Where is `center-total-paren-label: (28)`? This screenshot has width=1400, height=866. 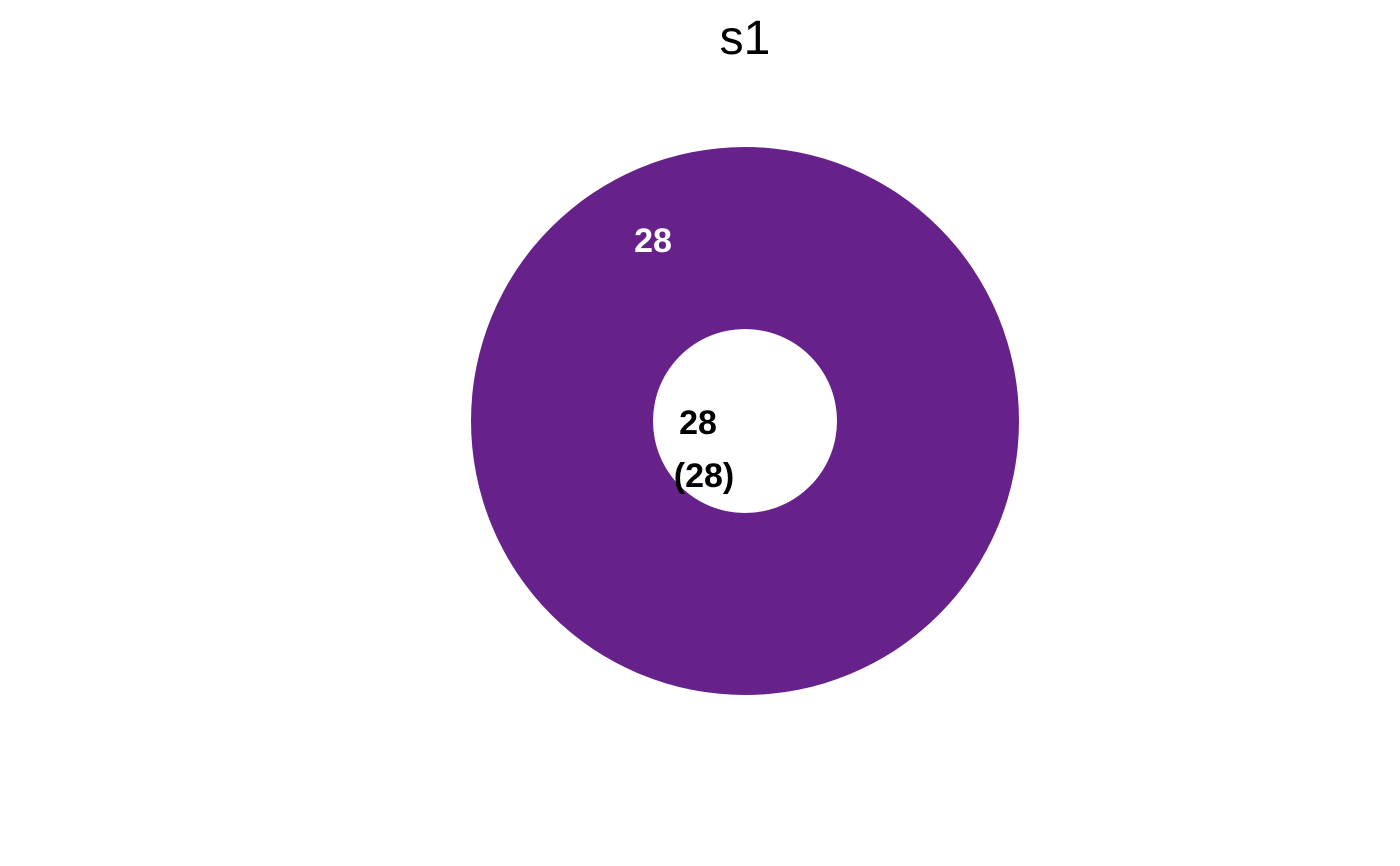
center-total-paren-label: (28) is located at coordinates (704, 476).